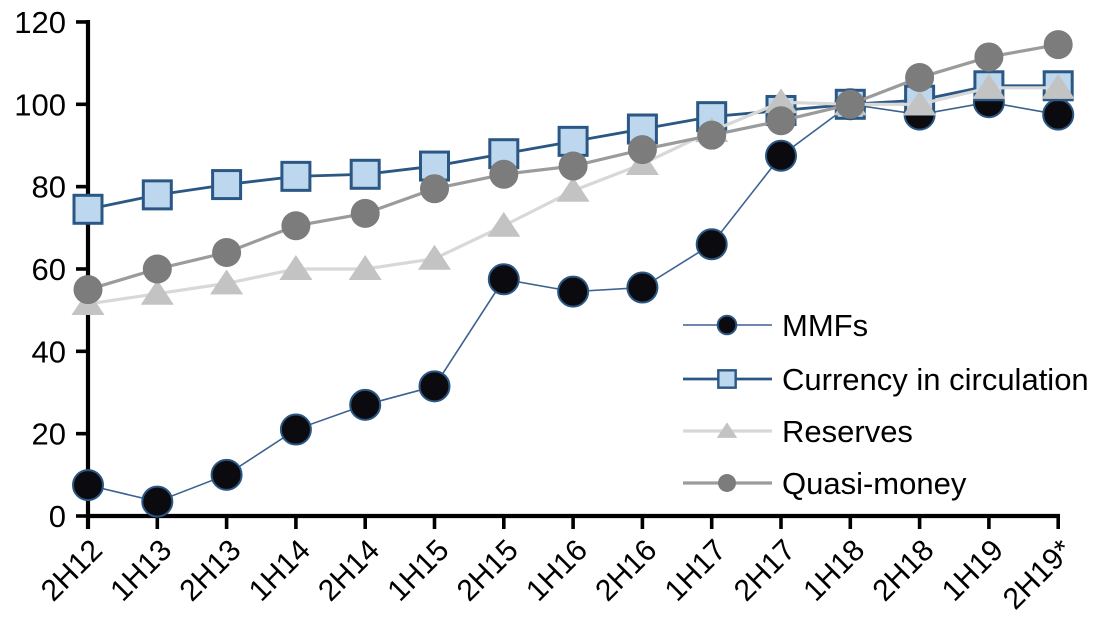 The width and height of the screenshot is (1119, 640). What do you see at coordinates (49, 269) in the screenshot?
I see `y-axis-tick-label: 60` at bounding box center [49, 269].